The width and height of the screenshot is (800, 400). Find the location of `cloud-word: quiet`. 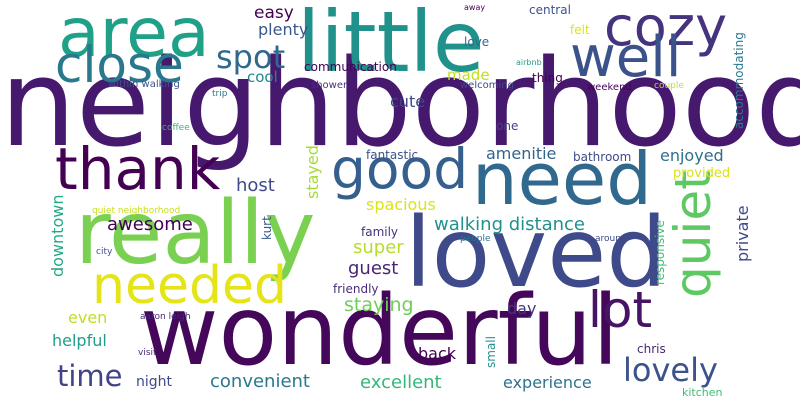

cloud-word: quiet is located at coordinates (693, 234).